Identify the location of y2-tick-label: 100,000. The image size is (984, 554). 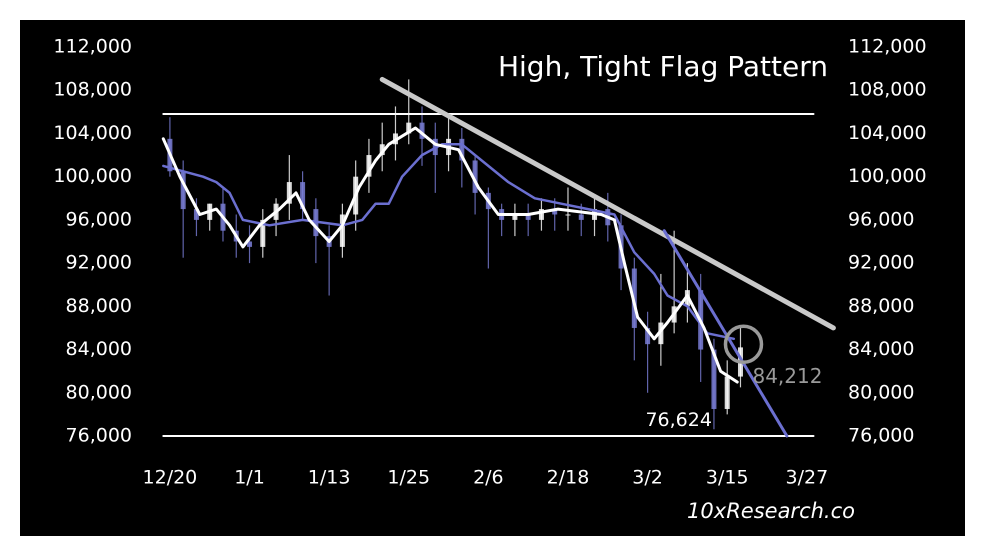
(887, 176).